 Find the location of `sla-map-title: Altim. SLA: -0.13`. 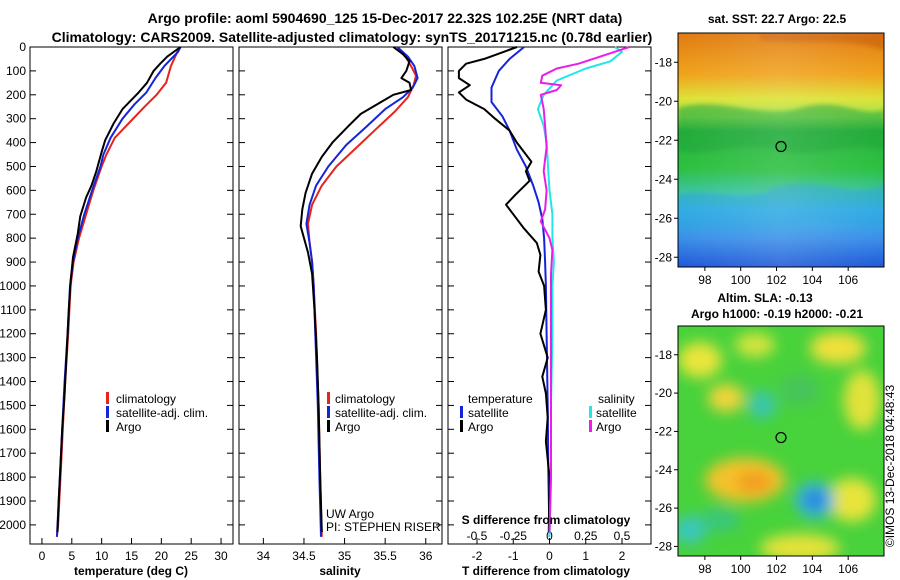

sla-map-title: Altim. SLA: -0.13 is located at coordinates (765, 298).